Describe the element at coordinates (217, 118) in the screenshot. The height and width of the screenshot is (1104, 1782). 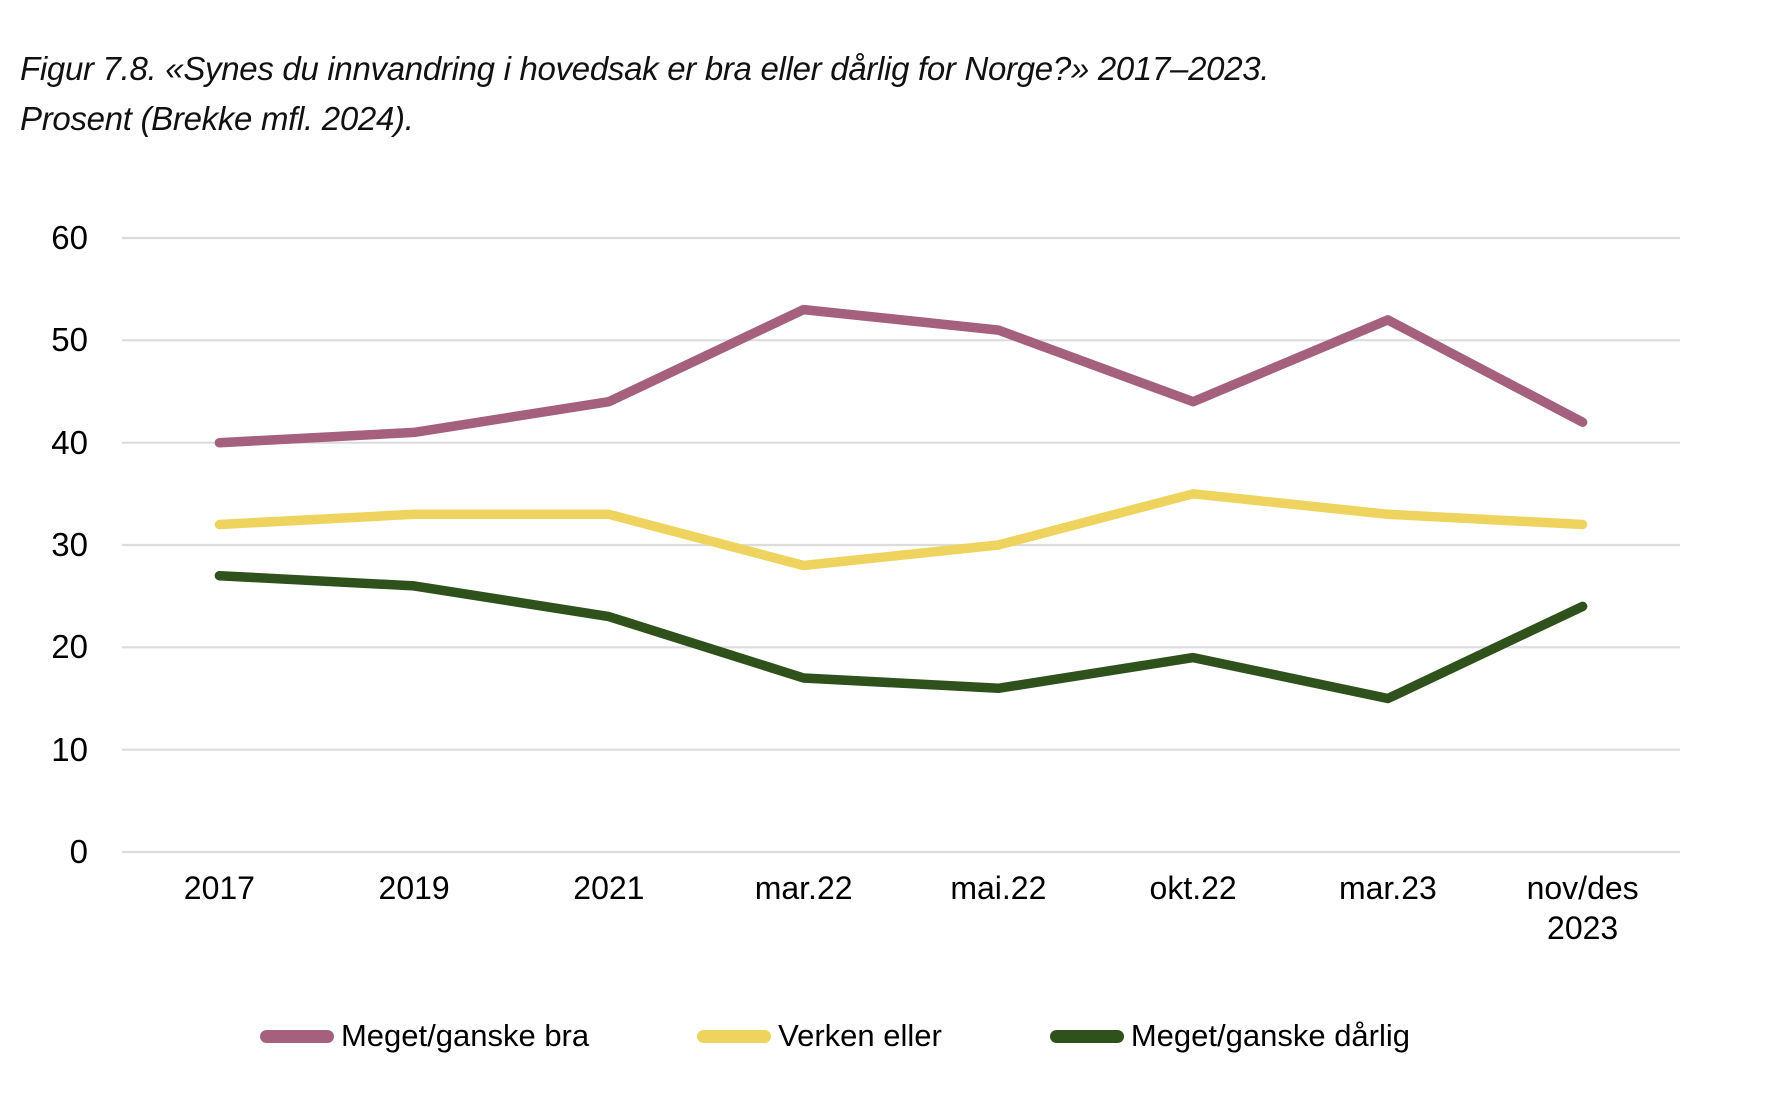
I see `figure-title-line-2: Prosent (Brekke mfl. 2024).` at that location.